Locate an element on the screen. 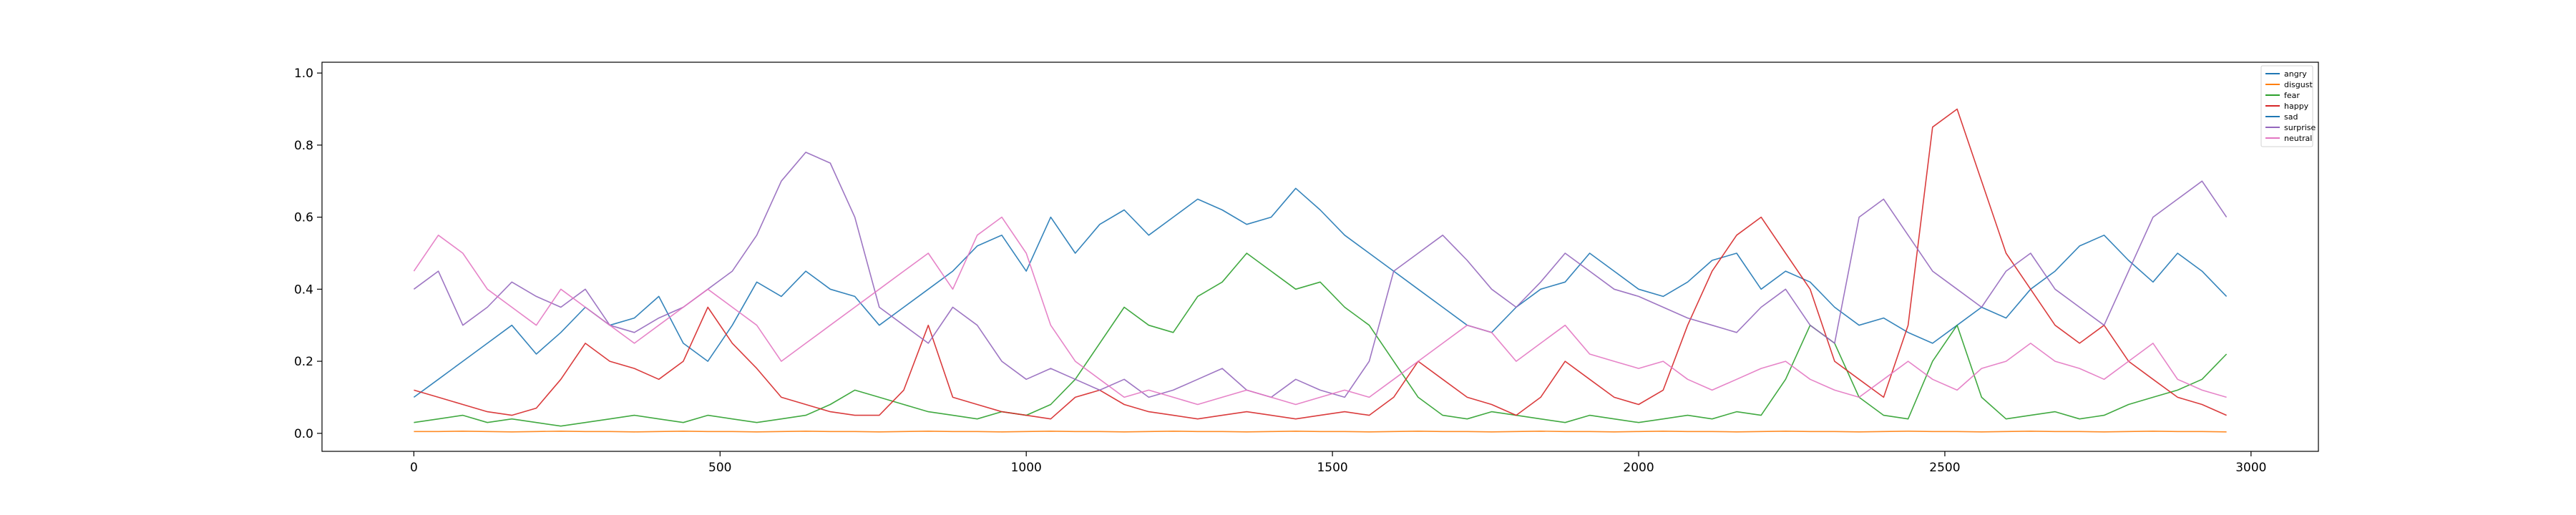 This screenshot has height=515, width=2576. legend-label-angry: angry is located at coordinates (2295, 74).